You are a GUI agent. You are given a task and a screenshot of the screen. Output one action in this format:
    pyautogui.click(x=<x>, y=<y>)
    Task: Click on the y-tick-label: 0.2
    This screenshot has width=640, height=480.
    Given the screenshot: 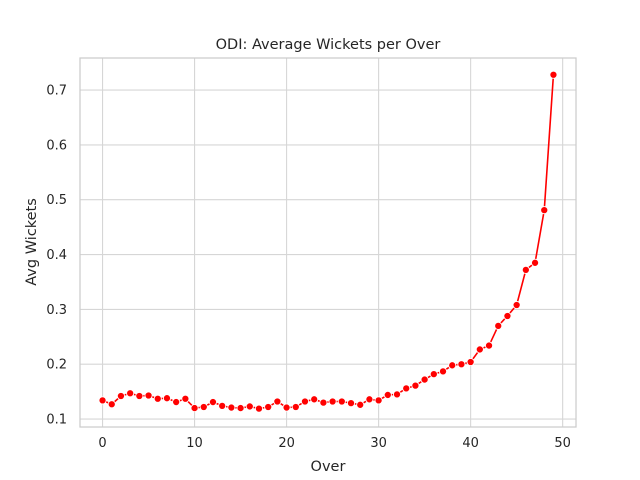 What is the action you would take?
    pyautogui.click(x=56, y=365)
    